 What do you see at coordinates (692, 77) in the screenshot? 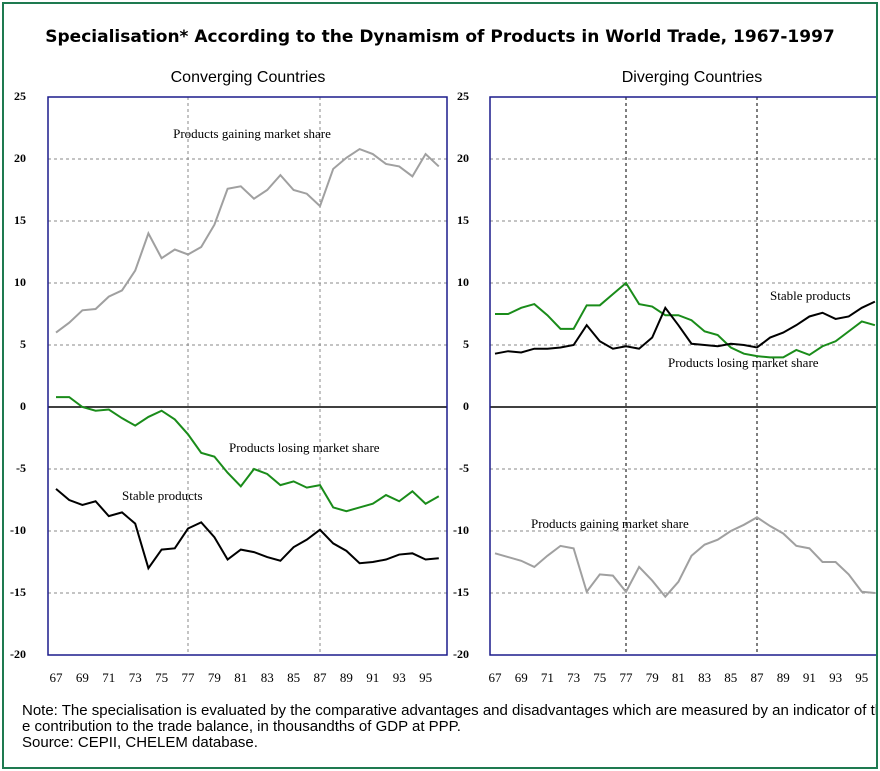
I see `panel-title: Diverging Countries` at bounding box center [692, 77].